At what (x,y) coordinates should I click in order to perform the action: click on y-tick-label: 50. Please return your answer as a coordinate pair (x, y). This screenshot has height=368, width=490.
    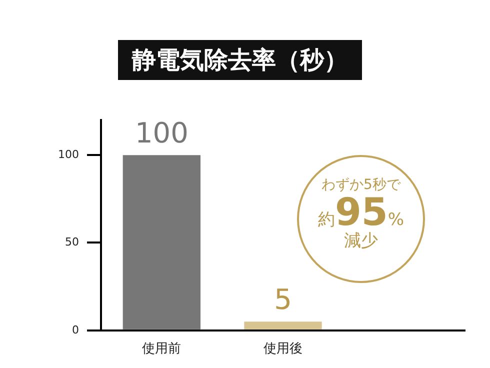
    Looking at the image, I should click on (71, 242).